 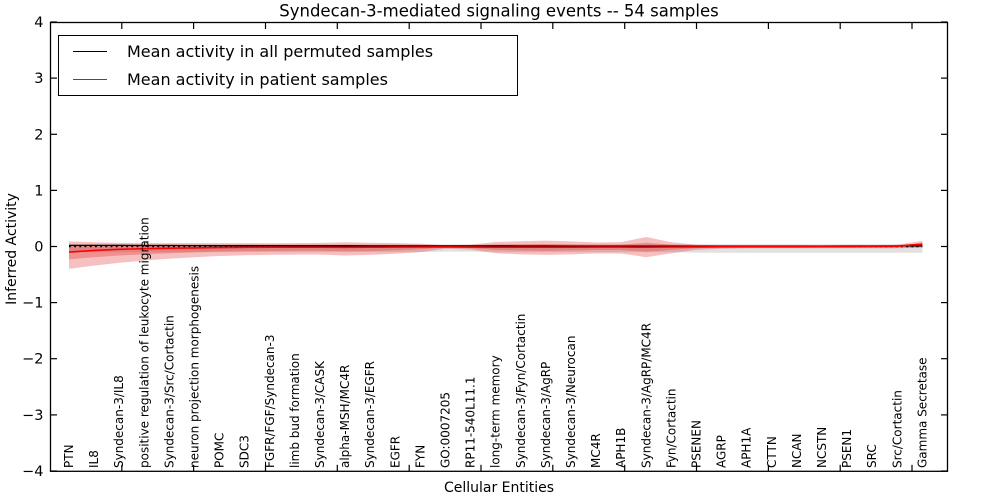 What do you see at coordinates (922, 412) in the screenshot?
I see `x-category-label: Gamma Secretase` at bounding box center [922, 412].